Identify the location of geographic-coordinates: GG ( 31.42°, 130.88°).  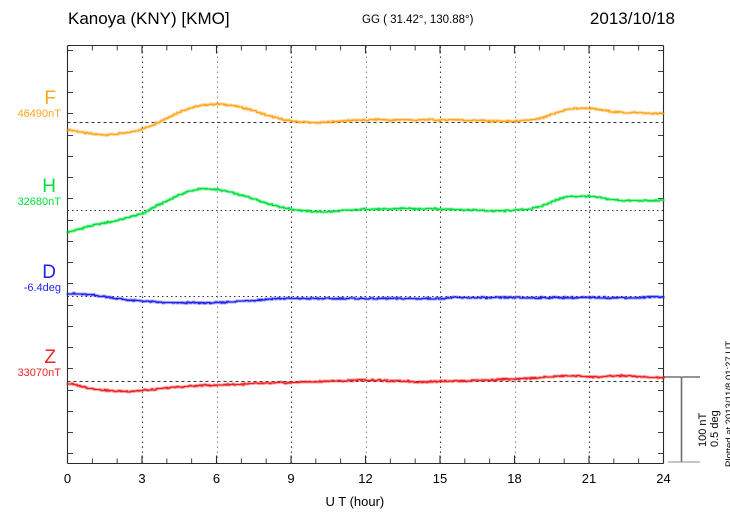
(418, 20).